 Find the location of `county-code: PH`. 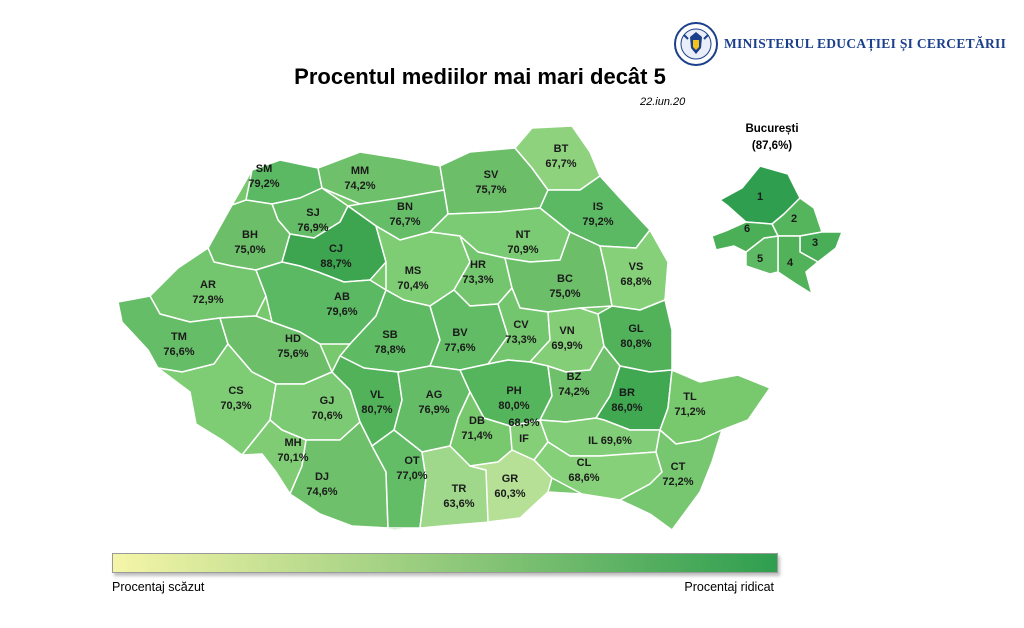

county-code: PH is located at coordinates (513, 391).